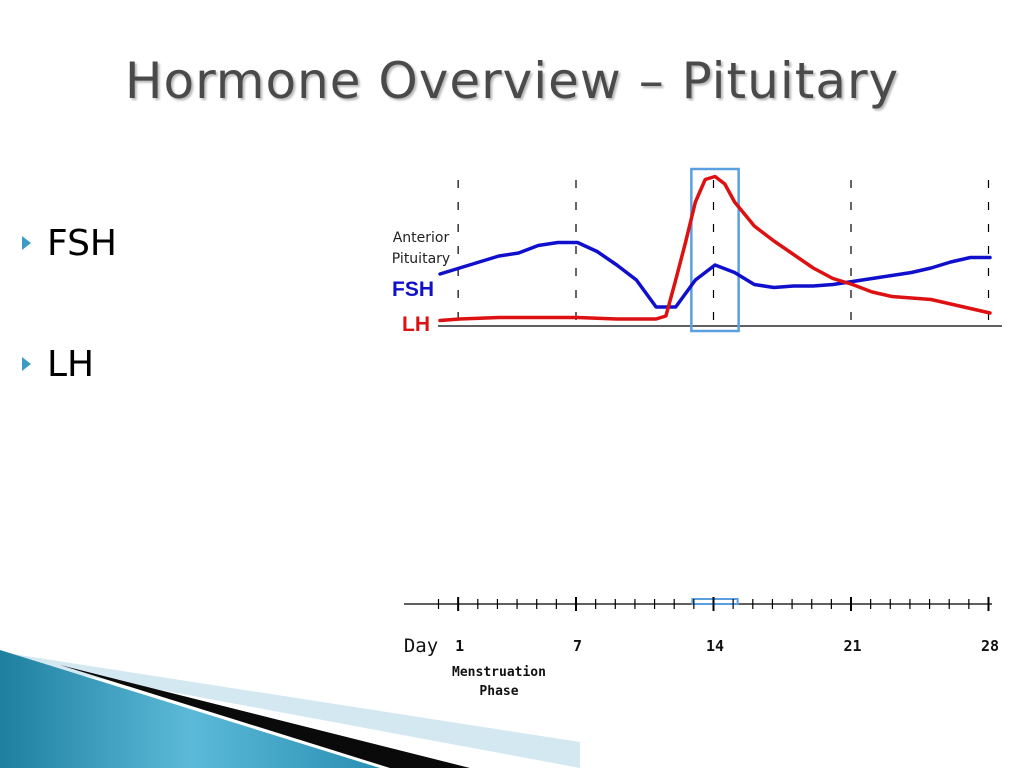 Image resolution: width=1024 pixels, height=768 pixels. I want to click on series-line-fsh, so click(715, 274).